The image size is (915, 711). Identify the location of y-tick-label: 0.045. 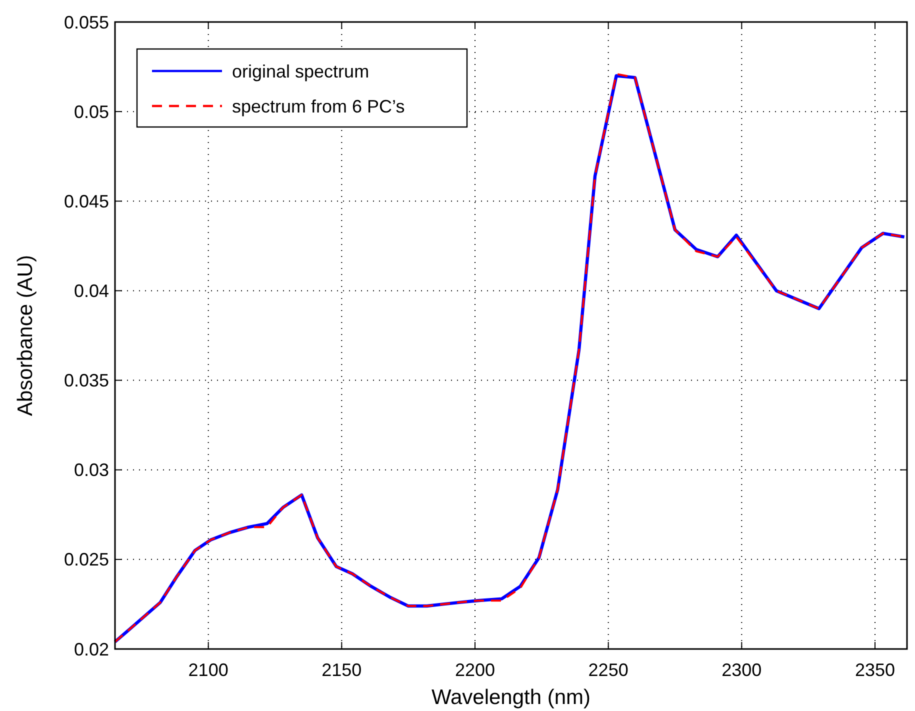
(86, 201).